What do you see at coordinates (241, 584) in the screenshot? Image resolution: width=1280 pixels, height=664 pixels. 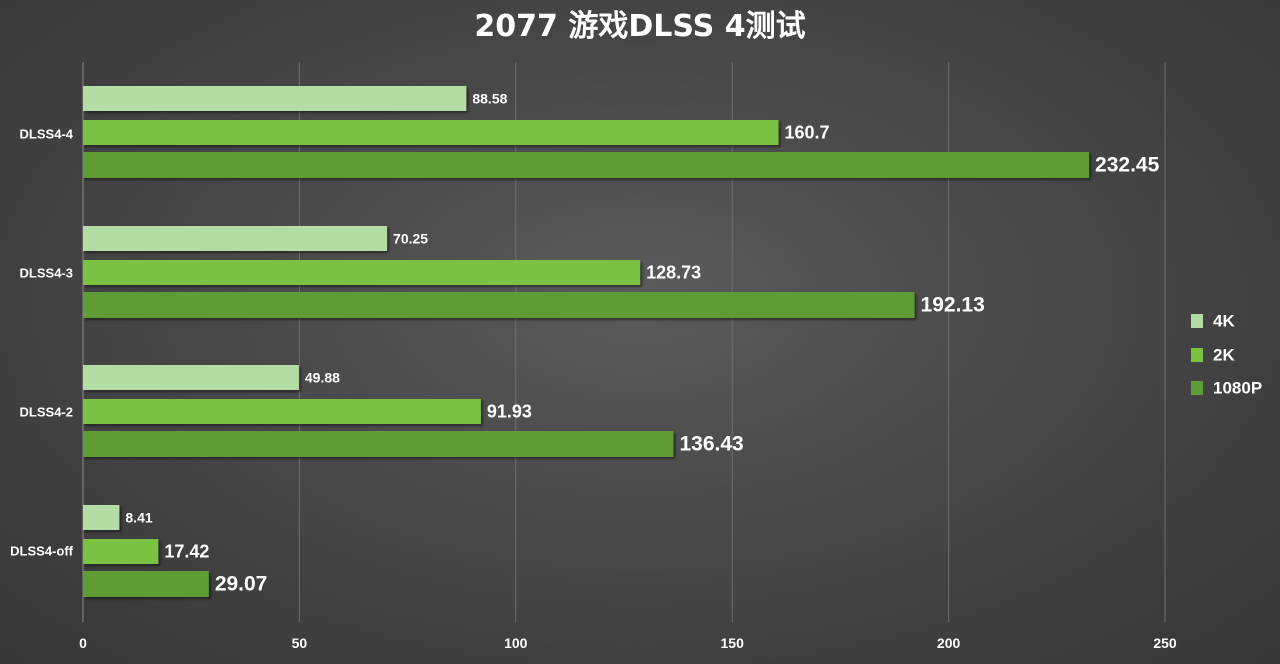 I see `data-label: 29.07` at bounding box center [241, 584].